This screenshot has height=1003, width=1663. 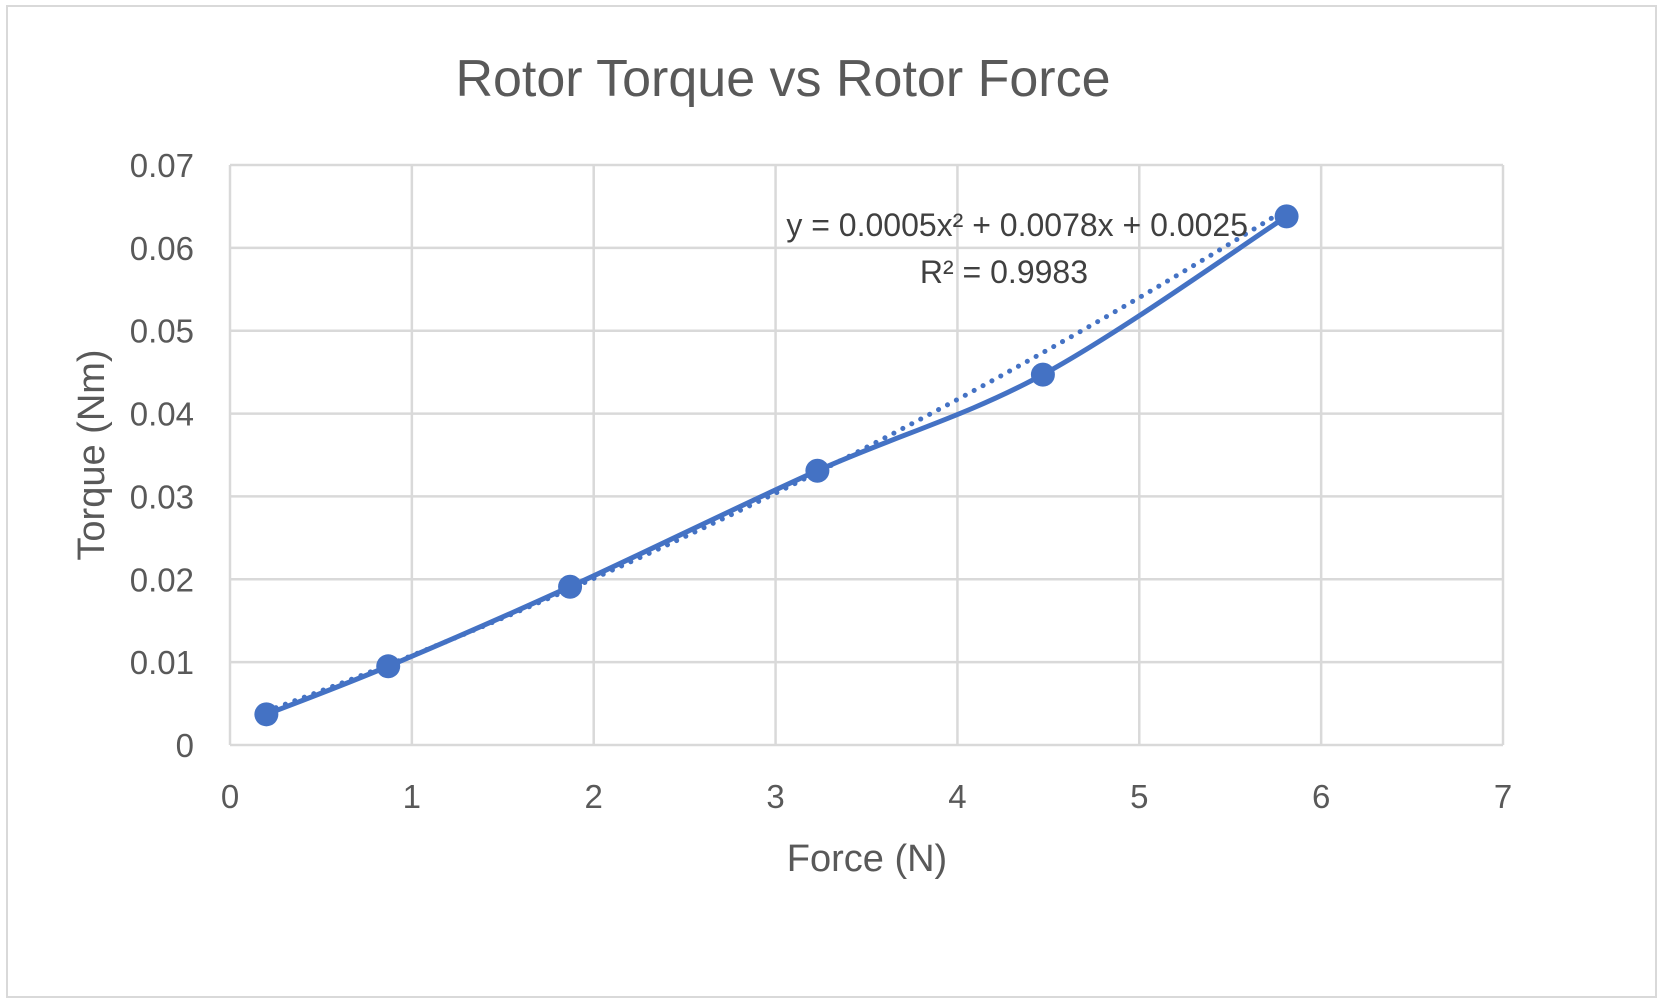 I want to click on y-tick-label: 0.06, so click(x=162, y=248).